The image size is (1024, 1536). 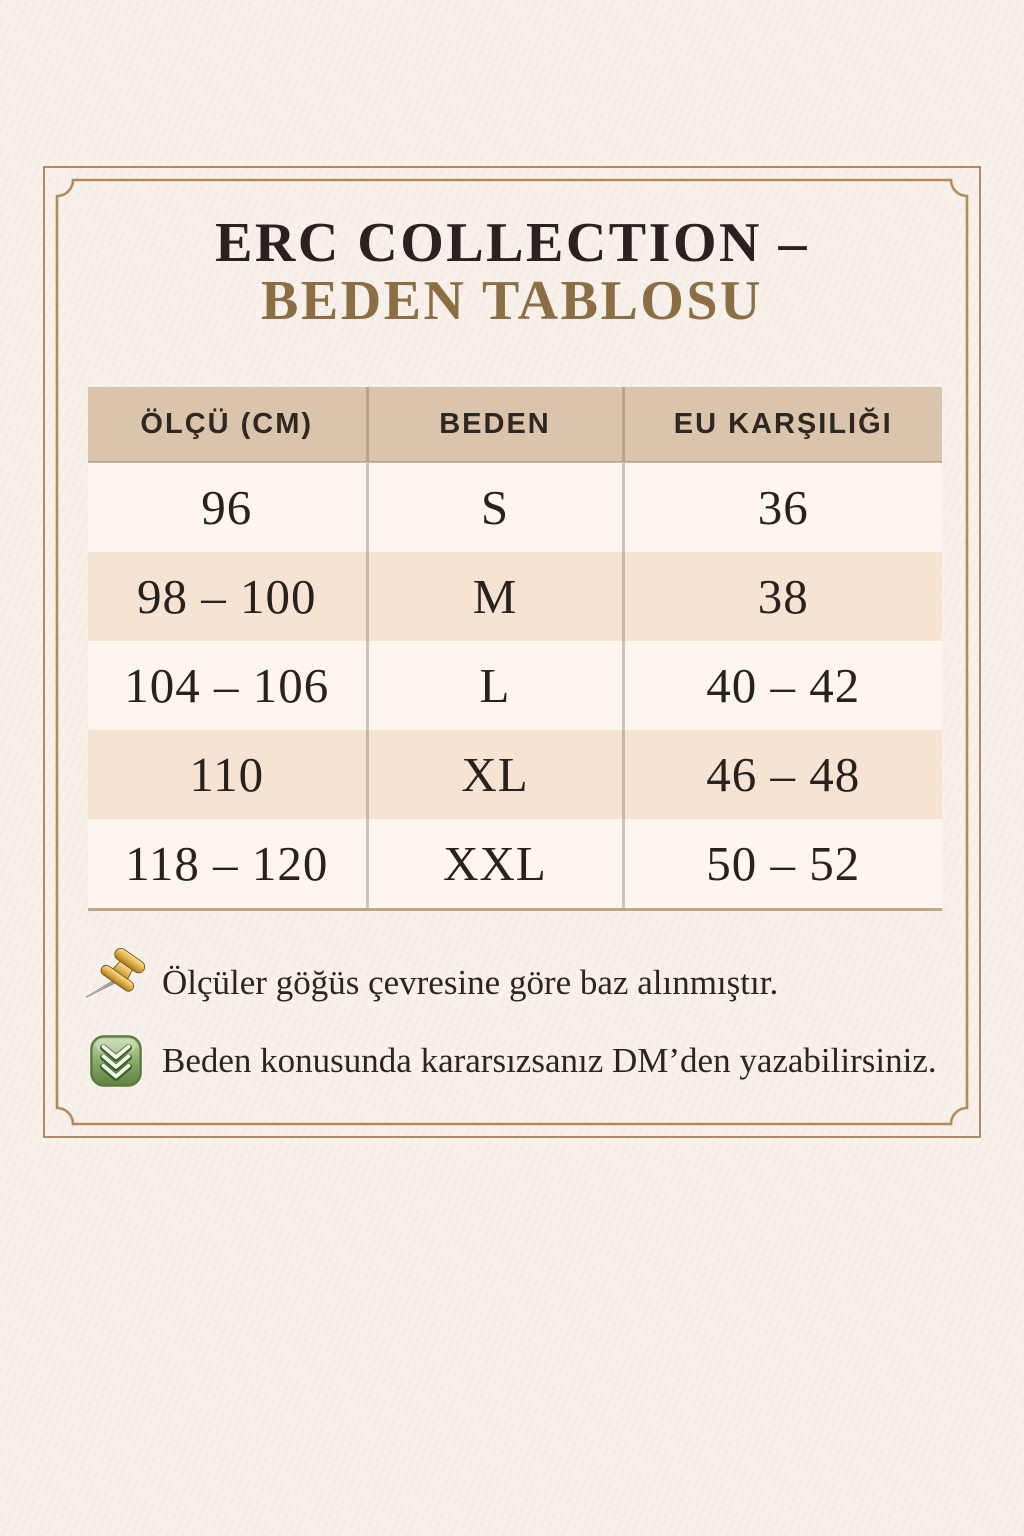 I want to click on table-row: 96 S 36, so click(x=515, y=507).